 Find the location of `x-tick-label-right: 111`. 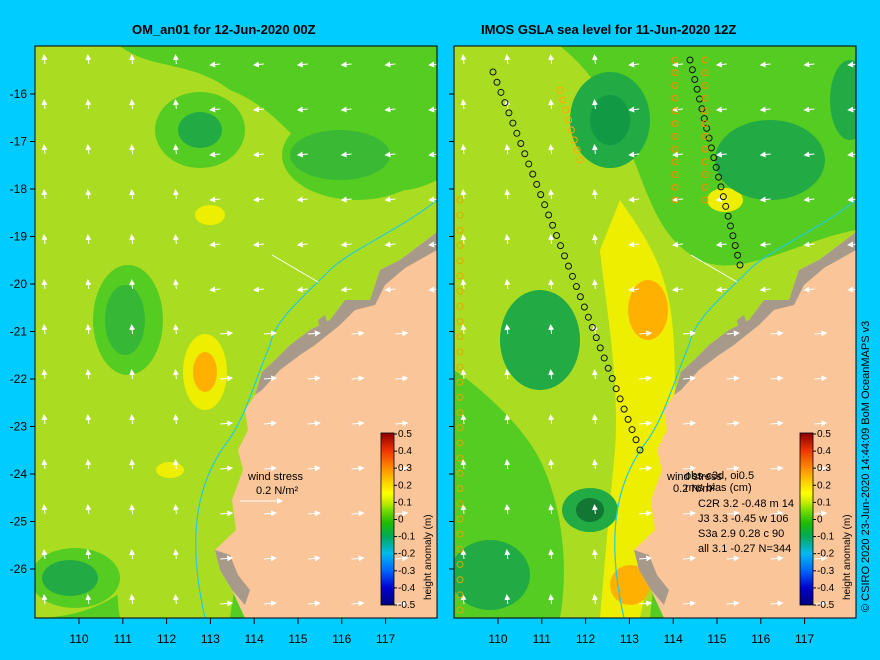

x-tick-label-right: 111 is located at coordinates (542, 639).